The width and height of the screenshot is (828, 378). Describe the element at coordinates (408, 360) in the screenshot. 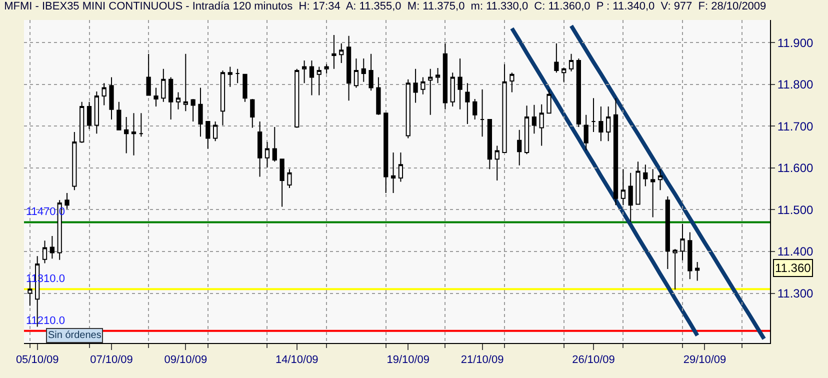

I see `x-tick-label: 19/10/09` at that location.